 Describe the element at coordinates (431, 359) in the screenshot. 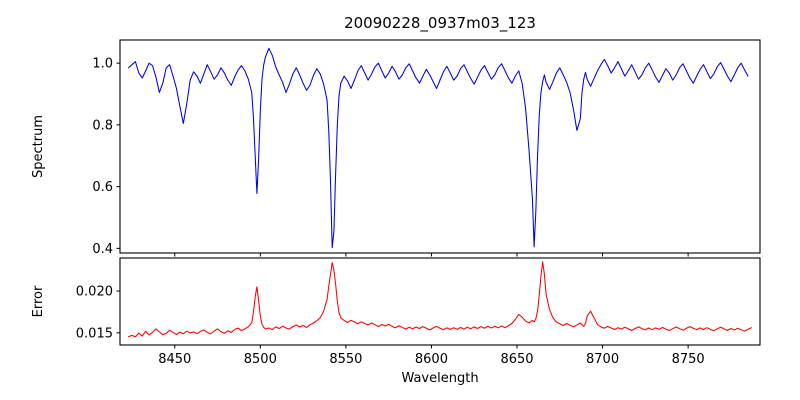

I see `x-tick-label: 8600` at that location.